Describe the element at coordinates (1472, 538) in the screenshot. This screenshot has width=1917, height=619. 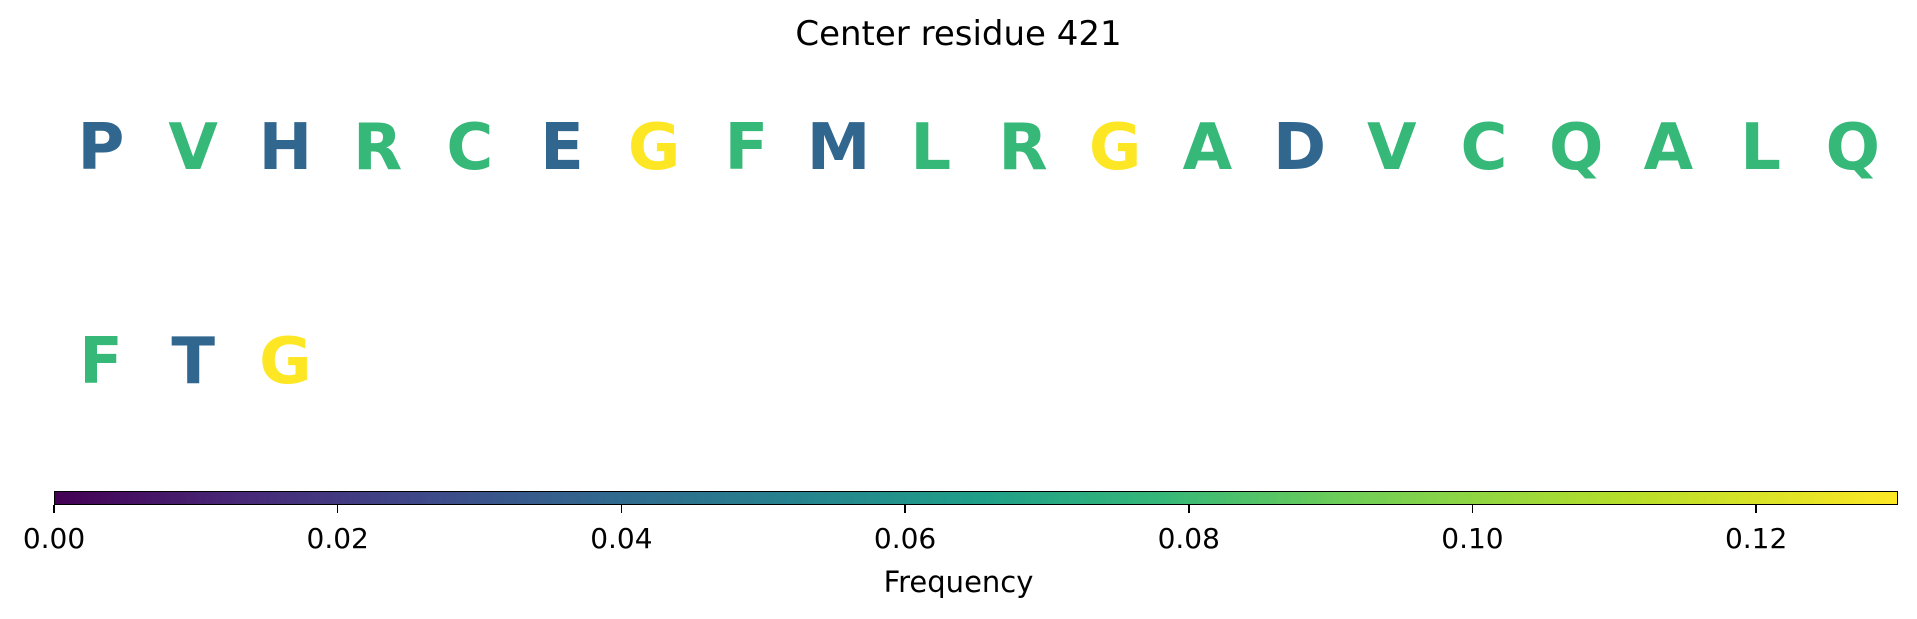
I see `colorbar-tick-label: 0.10` at that location.